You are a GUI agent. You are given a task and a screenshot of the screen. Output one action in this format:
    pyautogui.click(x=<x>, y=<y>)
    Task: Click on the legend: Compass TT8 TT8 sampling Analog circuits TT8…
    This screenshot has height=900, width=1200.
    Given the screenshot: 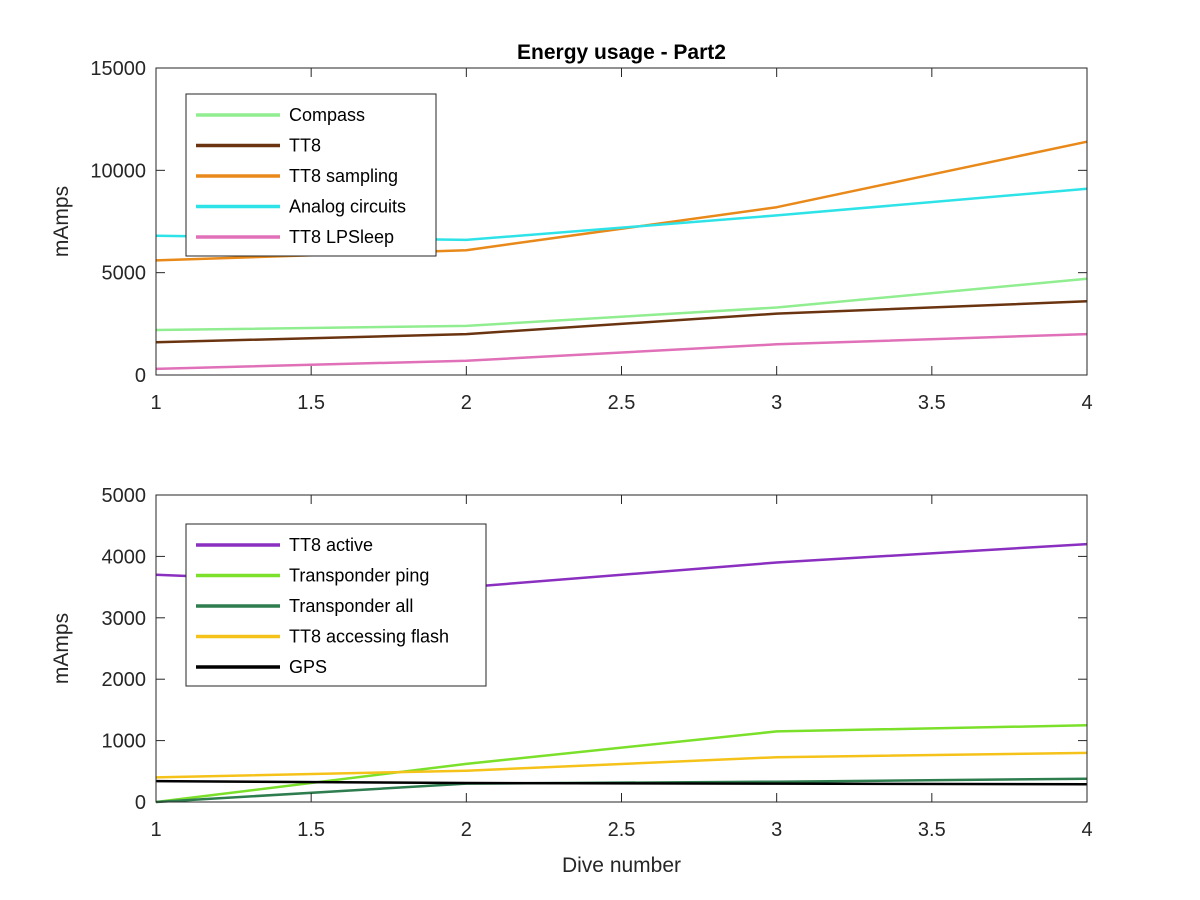 What is the action you would take?
    pyautogui.click(x=311, y=175)
    